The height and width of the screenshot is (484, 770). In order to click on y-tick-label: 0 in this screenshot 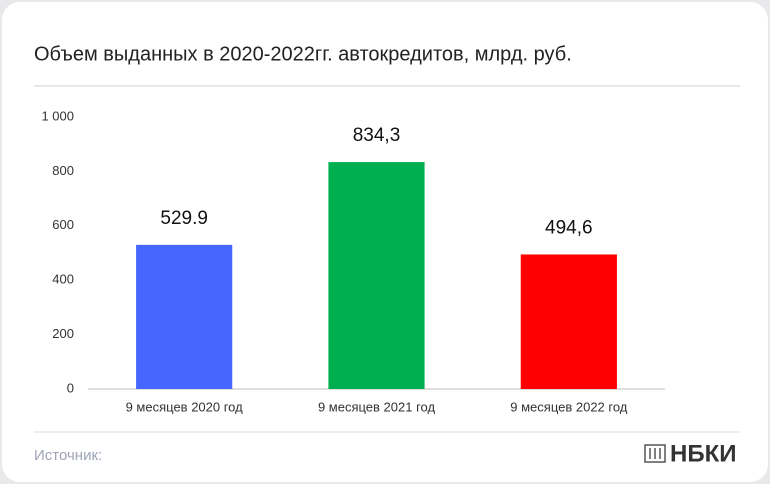, I will do `click(70, 387)`.